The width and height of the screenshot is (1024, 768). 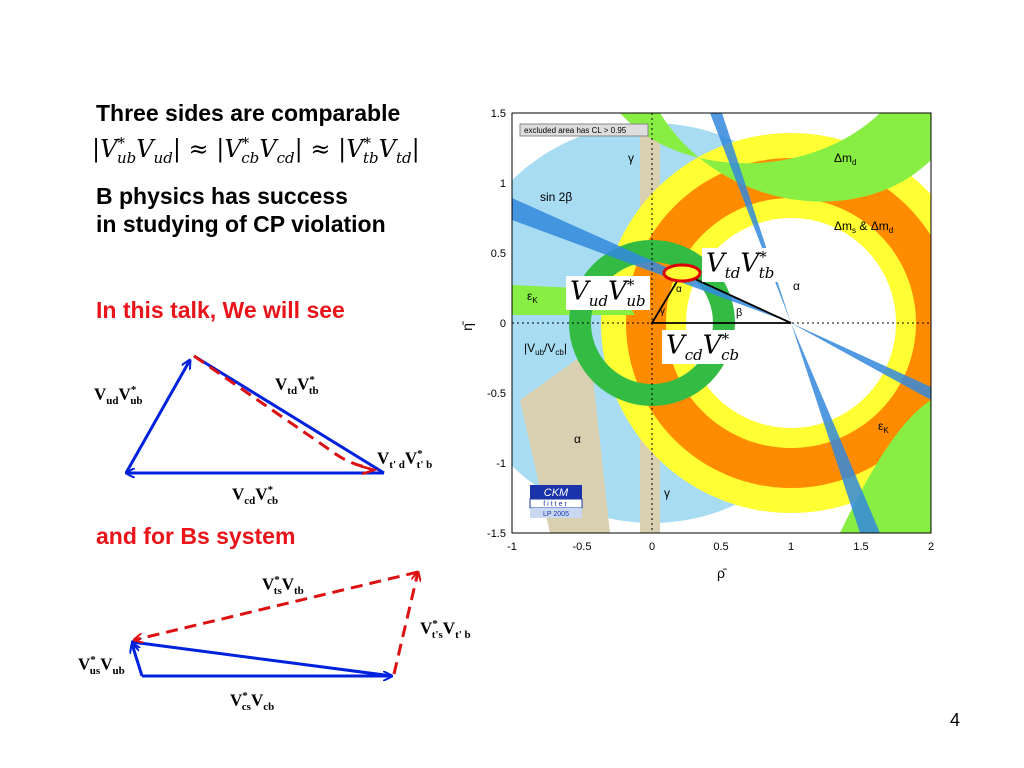 I want to click on label-gamma-bottom: γ, so click(x=667, y=493).